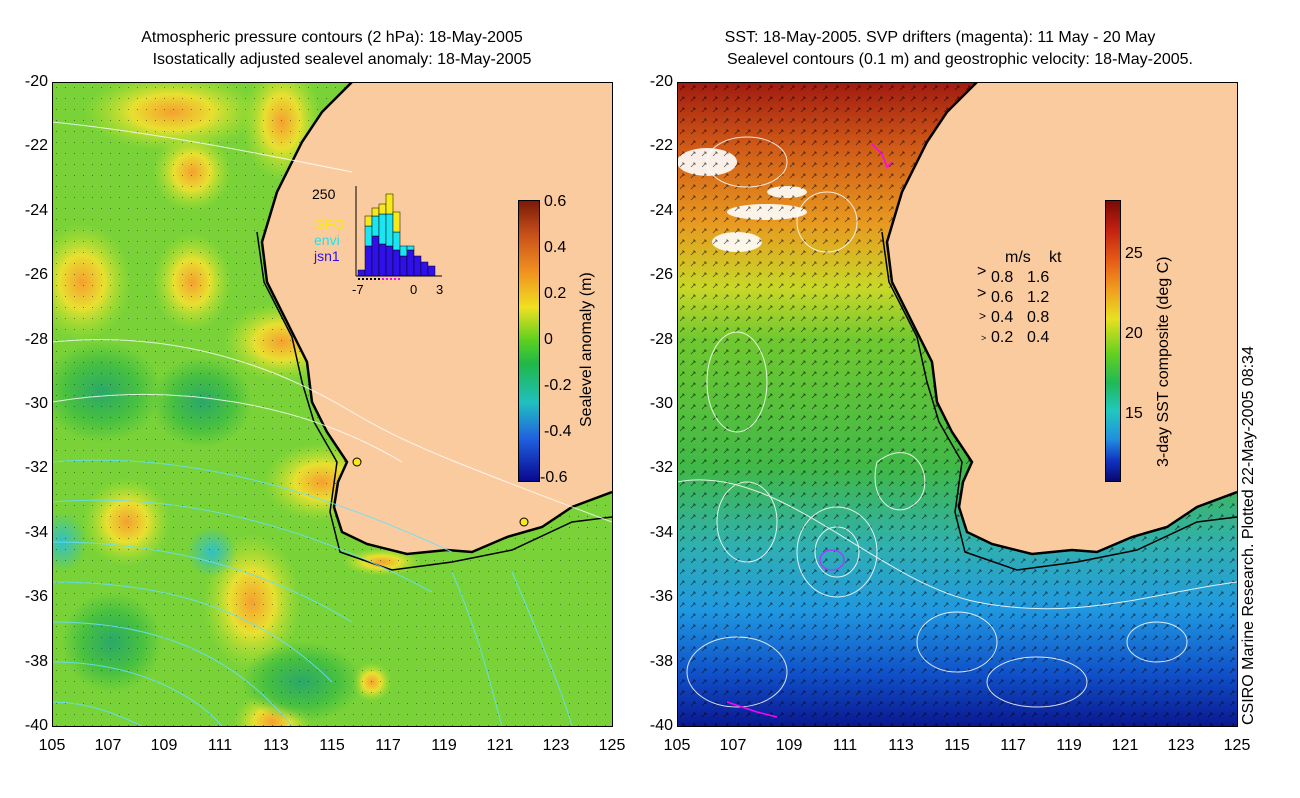  I want to click on left-cb-tick-3: 0, so click(548, 339).